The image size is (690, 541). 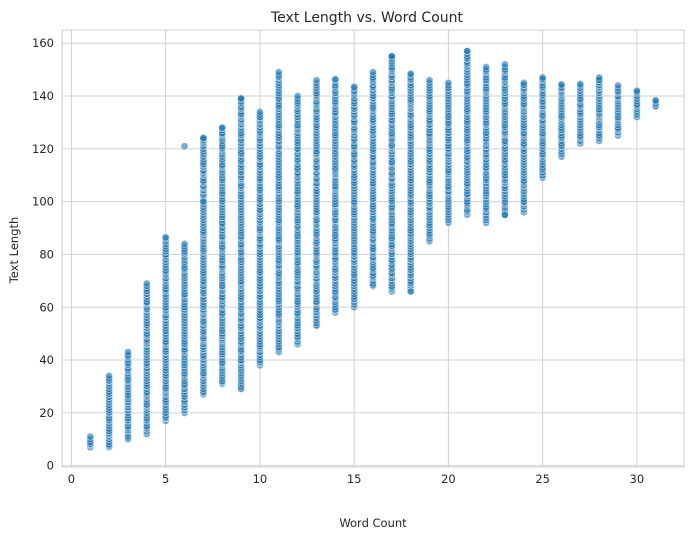 I want to click on y-axis-ticks: 0 20 40 60 80 100 120 140 160, so click(x=43, y=254).